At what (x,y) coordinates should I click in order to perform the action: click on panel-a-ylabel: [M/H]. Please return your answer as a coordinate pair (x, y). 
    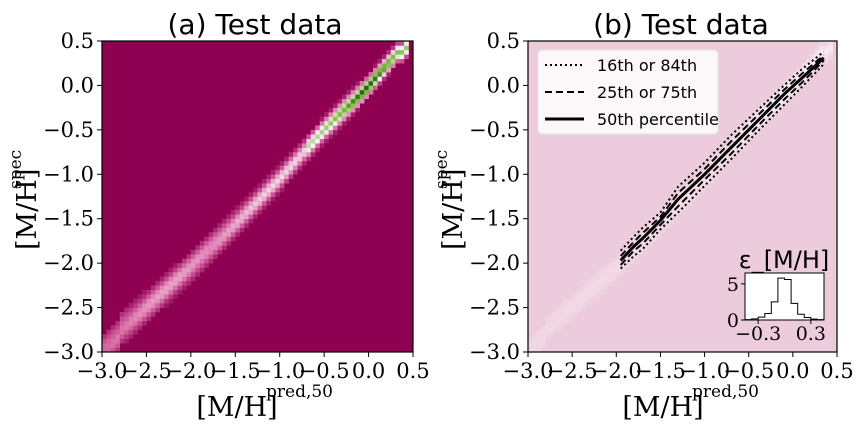
    Looking at the image, I should click on (27, 209).